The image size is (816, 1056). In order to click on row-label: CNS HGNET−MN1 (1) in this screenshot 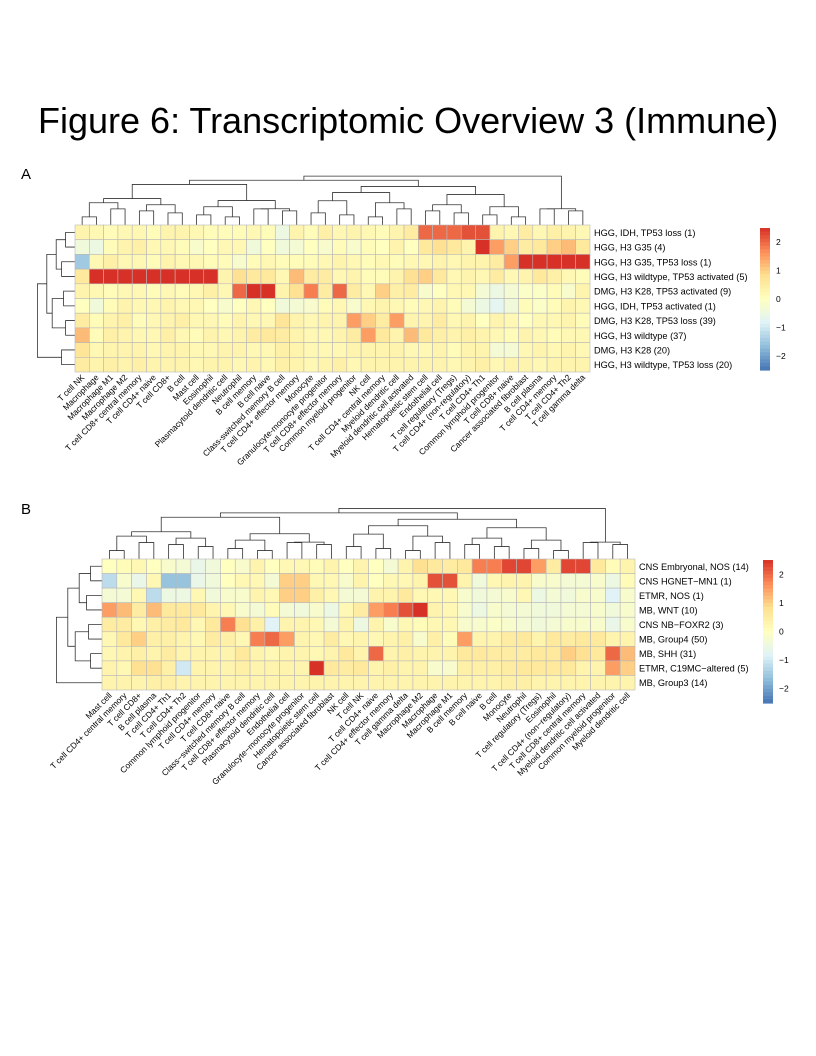, I will do `click(685, 581)`.